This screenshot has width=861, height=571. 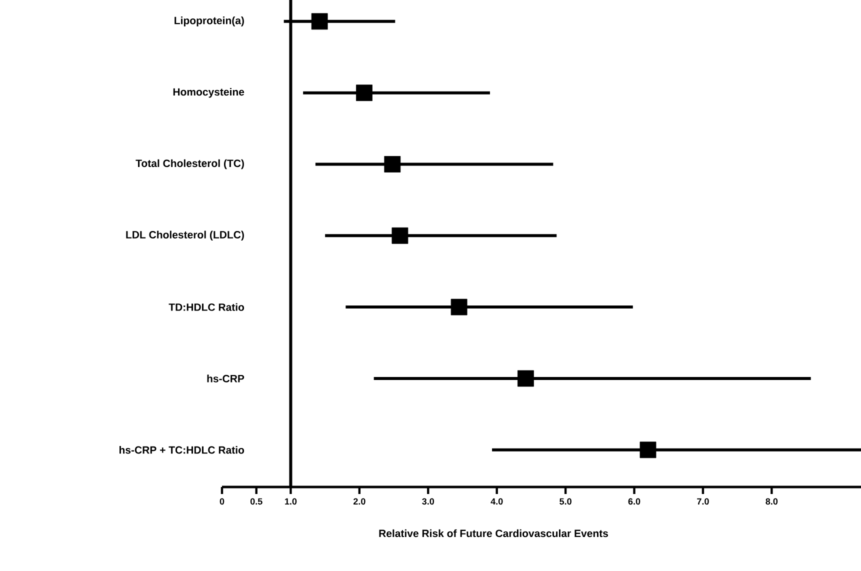 I want to click on y-tick-label: LDL Cholesterol (LDLC), so click(x=185, y=235).